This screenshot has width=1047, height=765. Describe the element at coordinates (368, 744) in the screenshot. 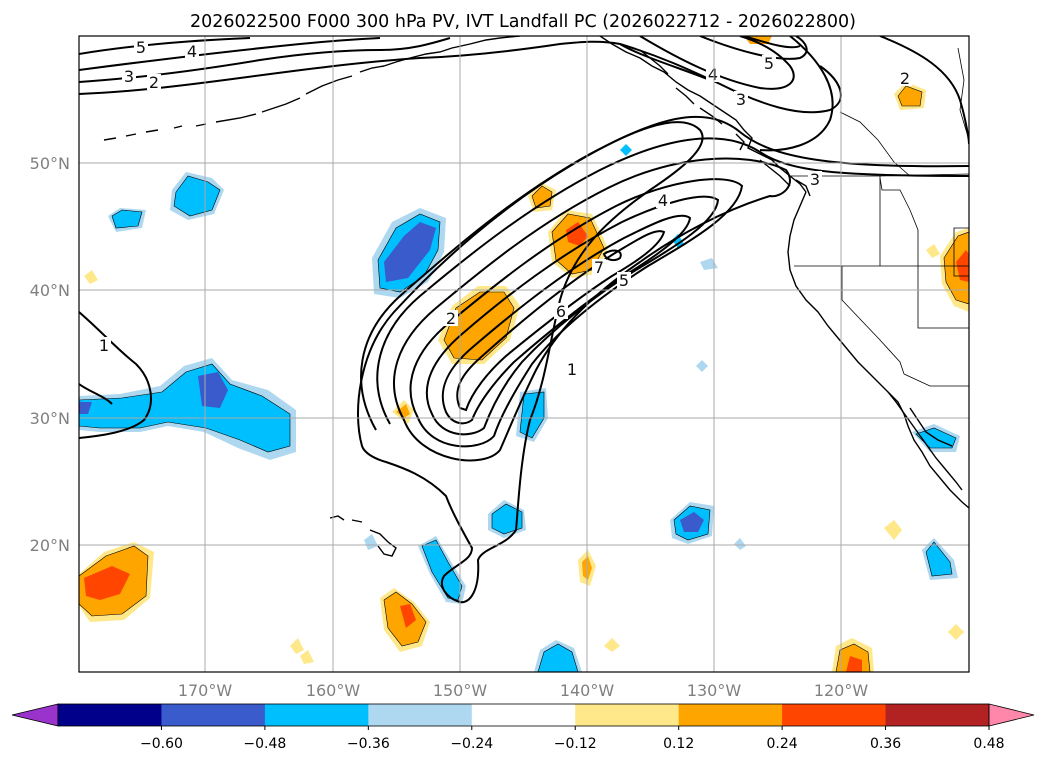

I see `colorbar-tick-label: −0.36` at that location.